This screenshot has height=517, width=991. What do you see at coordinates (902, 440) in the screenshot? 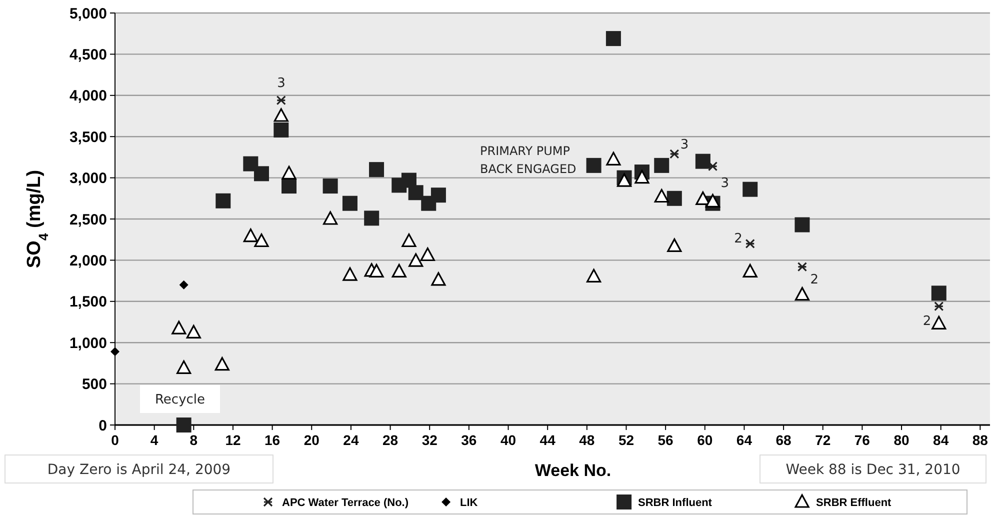
I see `x-tick-label: 80` at bounding box center [902, 440].